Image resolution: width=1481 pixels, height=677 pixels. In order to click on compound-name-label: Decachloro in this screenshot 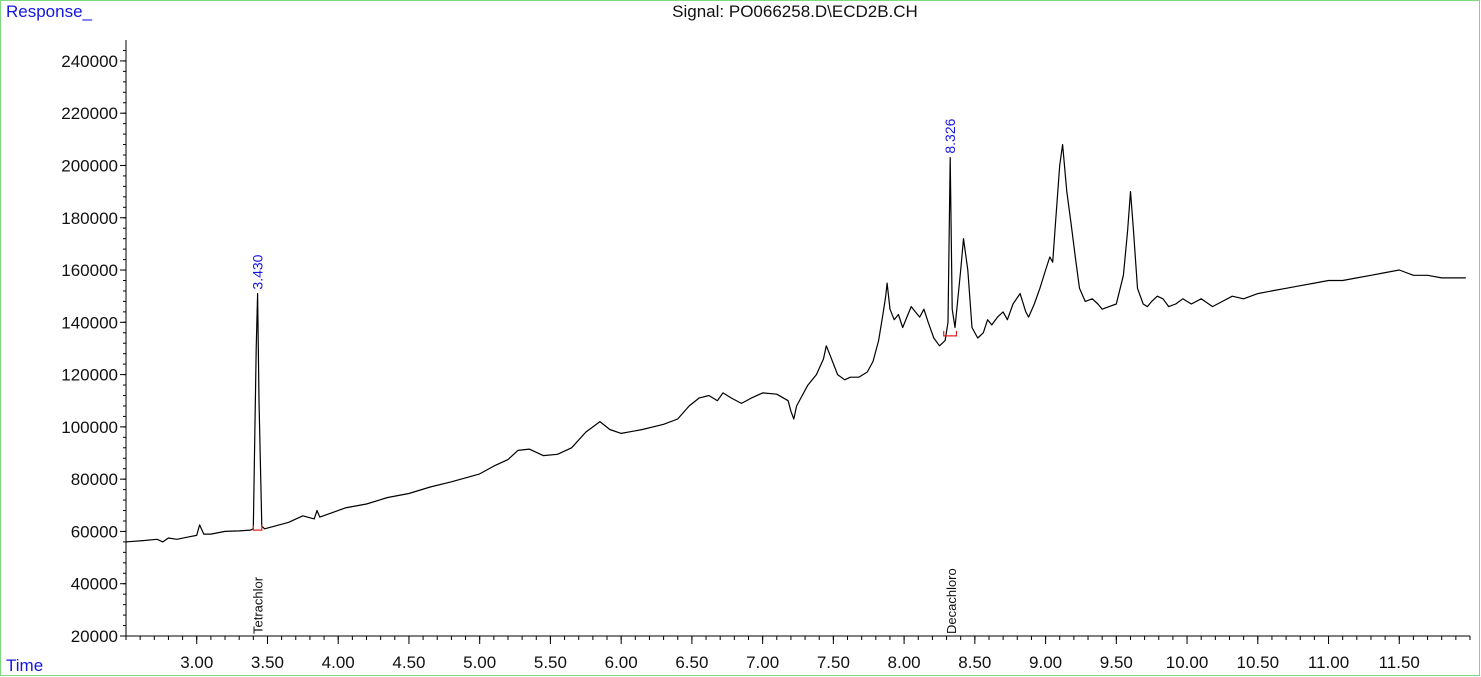, I will do `click(951, 601)`.